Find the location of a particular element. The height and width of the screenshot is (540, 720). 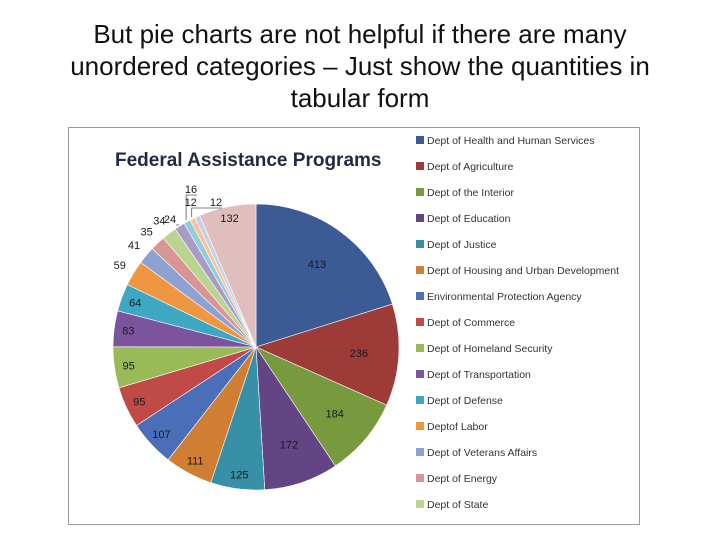

data-label: 34 is located at coordinates (159, 222).